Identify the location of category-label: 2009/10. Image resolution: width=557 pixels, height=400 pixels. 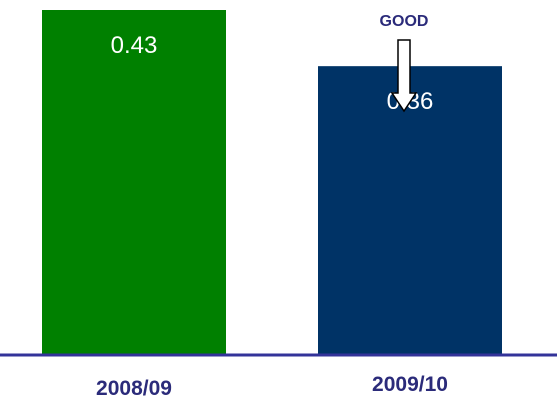
(410, 384).